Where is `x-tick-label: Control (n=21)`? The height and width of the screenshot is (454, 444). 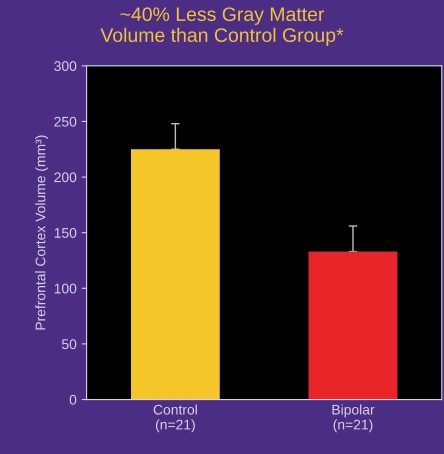 x-tick-label: Control (n=21) is located at coordinates (175, 418).